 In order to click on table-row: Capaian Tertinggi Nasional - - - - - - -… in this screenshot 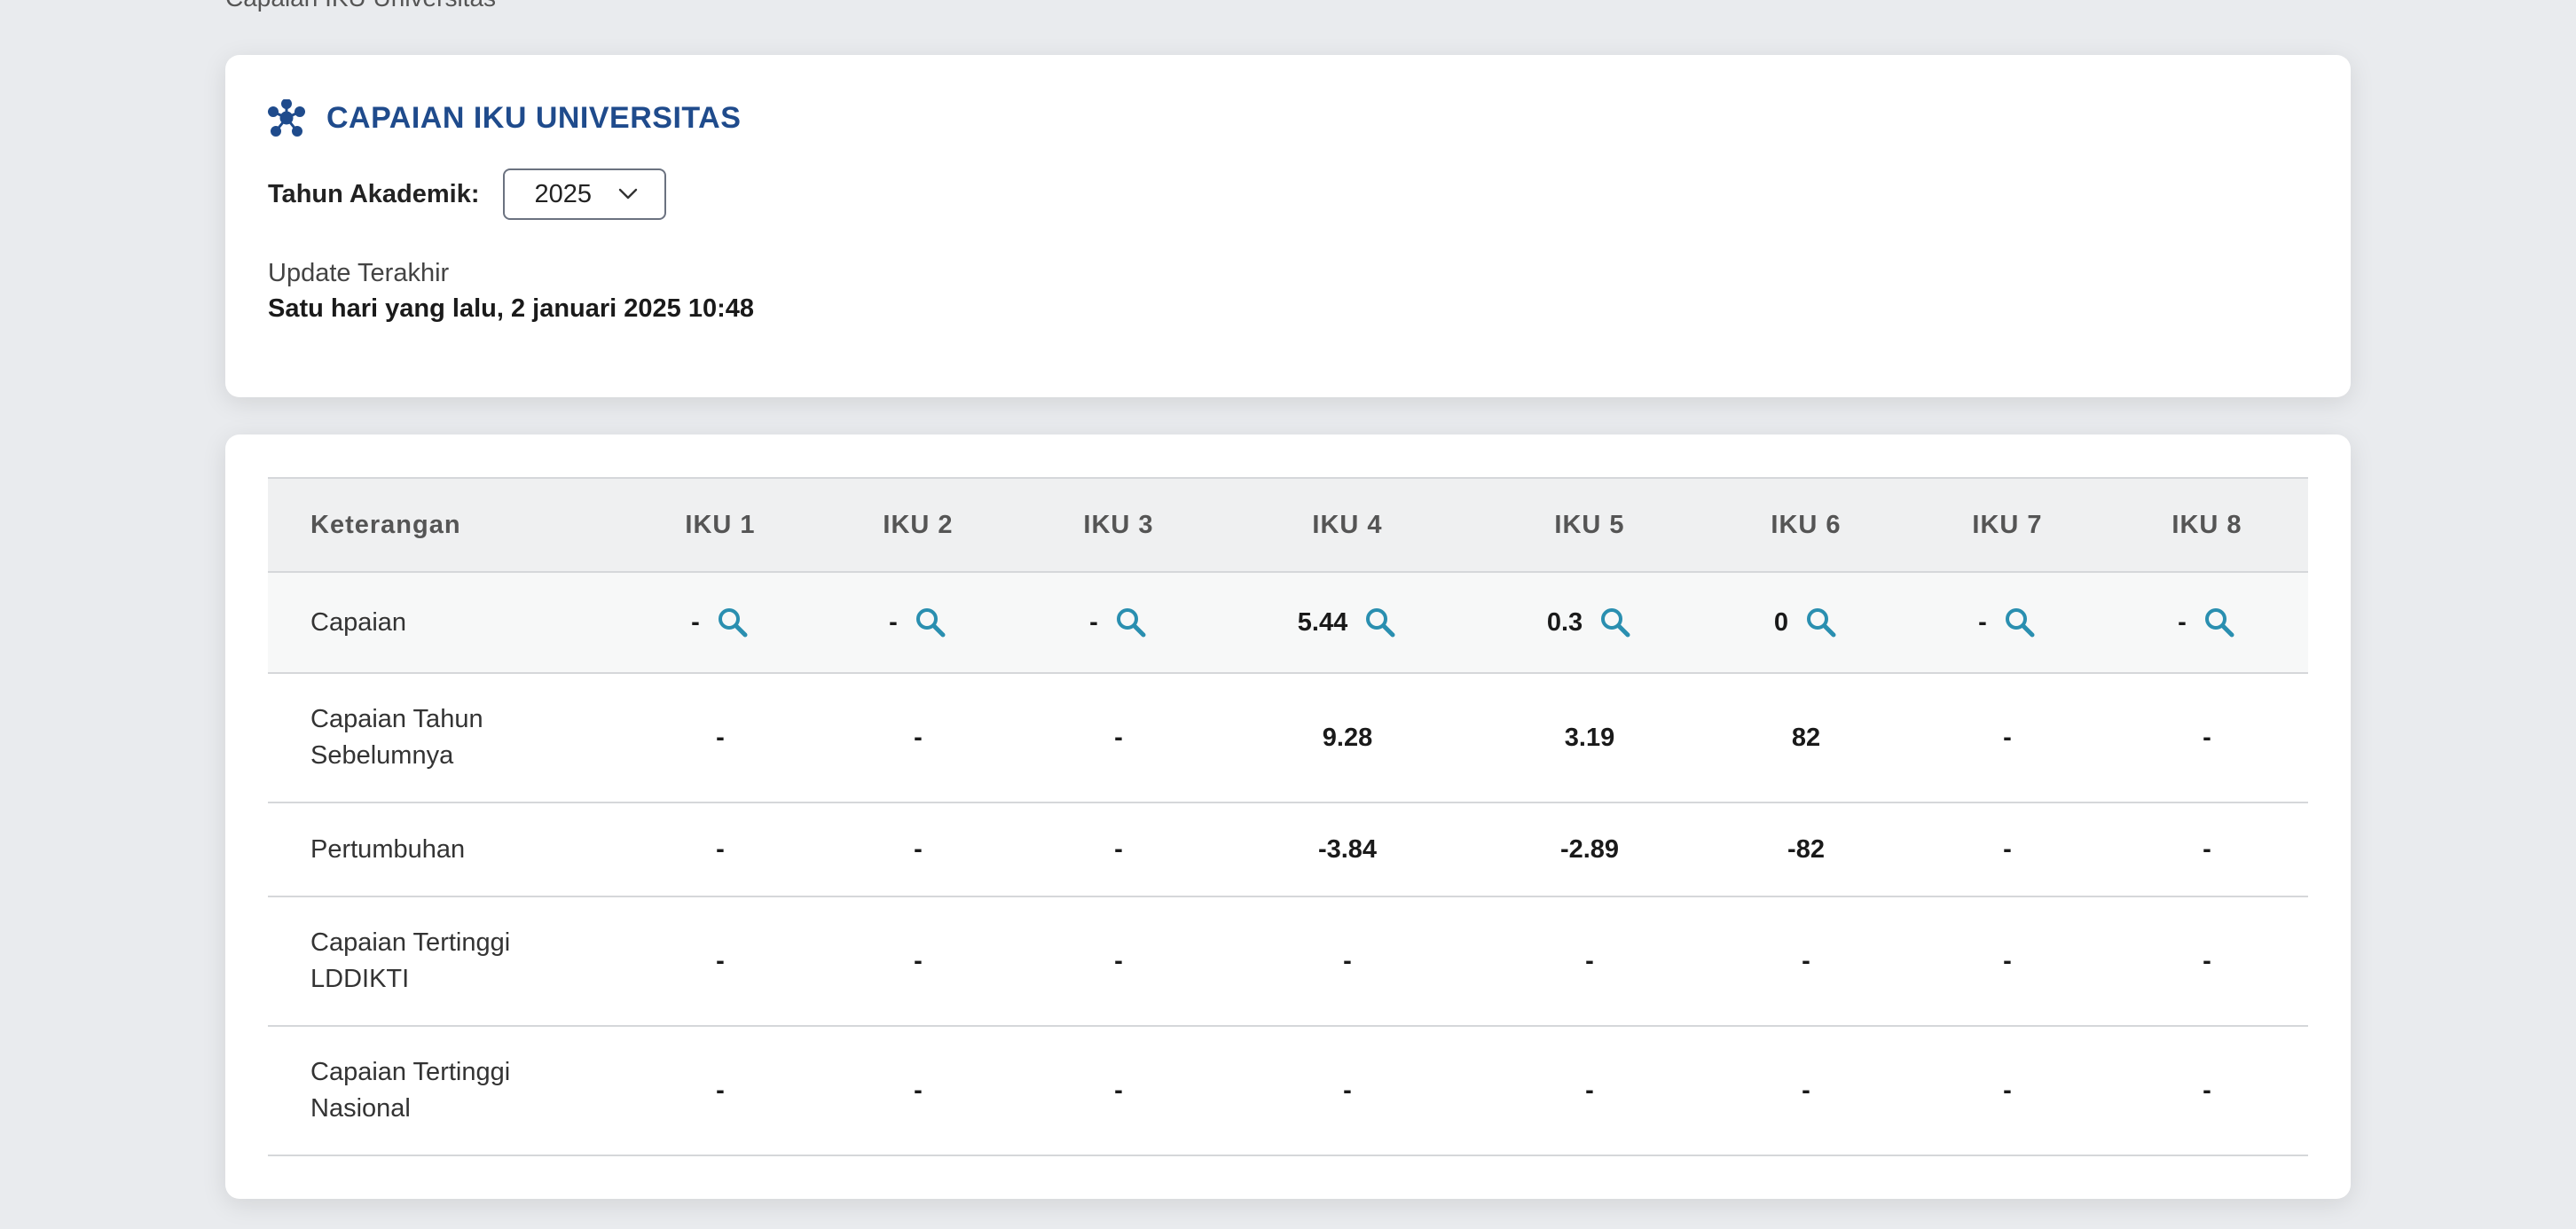, I will do `click(1288, 1091)`.